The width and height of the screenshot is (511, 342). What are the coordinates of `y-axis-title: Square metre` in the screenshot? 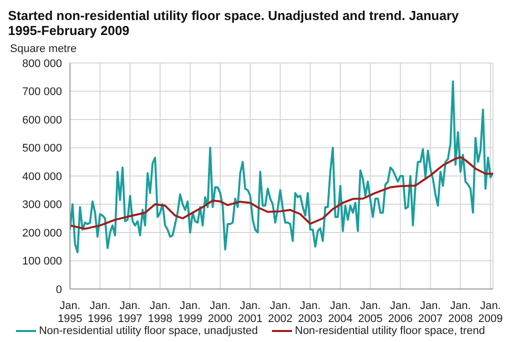 It's located at (44, 49).